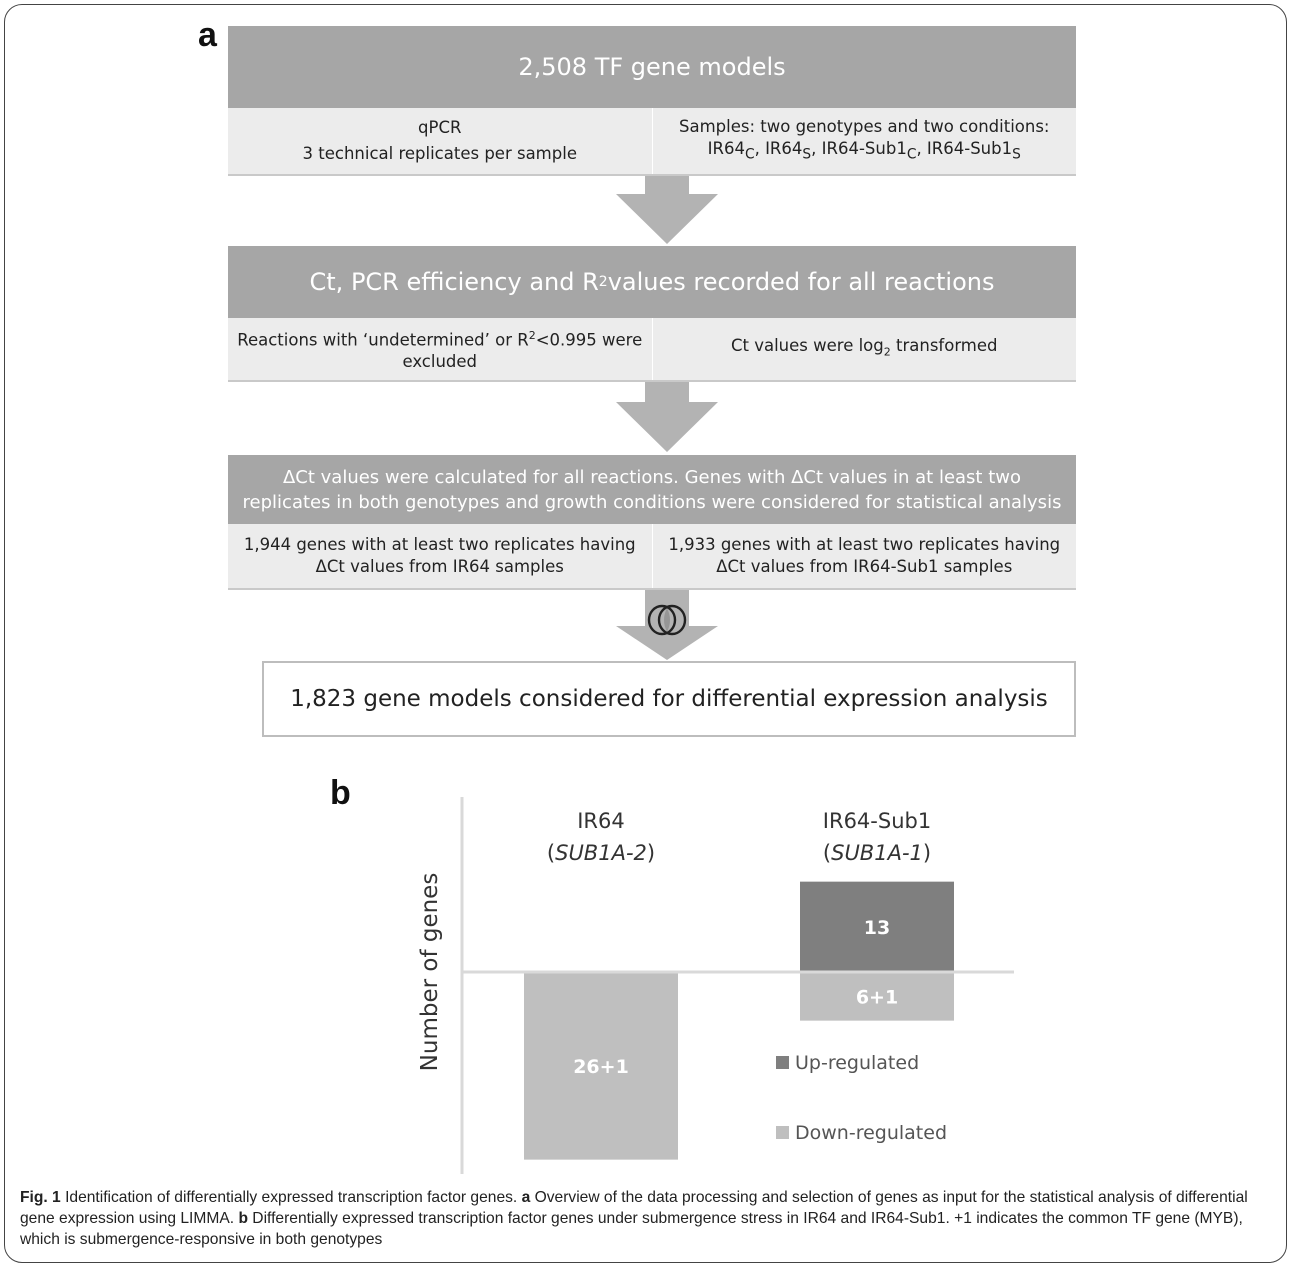 The height and width of the screenshot is (1269, 1293). What do you see at coordinates (739, 837) in the screenshot?
I see `category-labels: IR64 (SUB1A-2) IR64-Sub1 (SUB1A-1)` at bounding box center [739, 837].